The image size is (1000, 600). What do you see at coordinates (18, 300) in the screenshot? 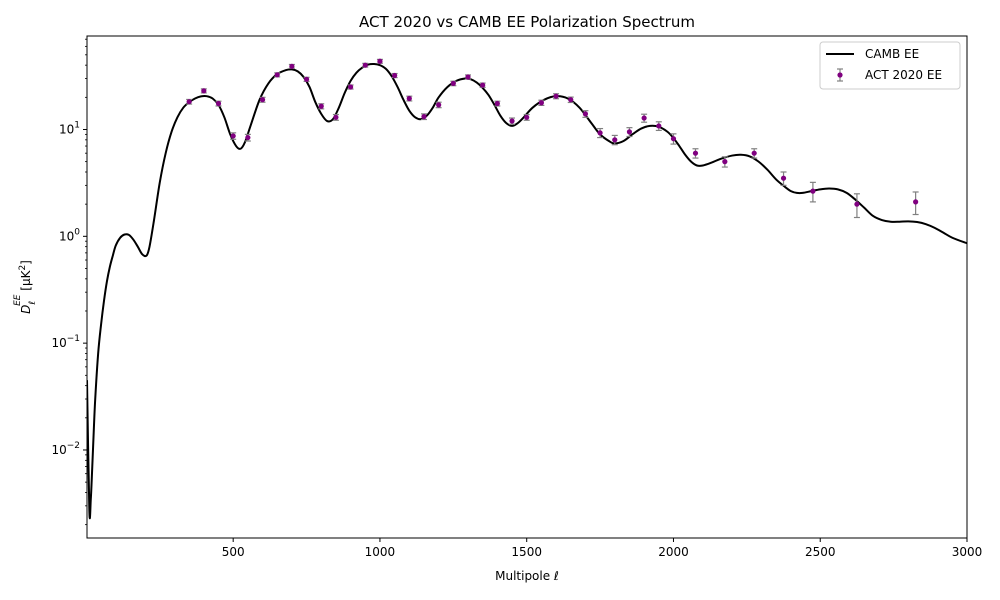
I see `y-label-sup: EE` at bounding box center [18, 300].